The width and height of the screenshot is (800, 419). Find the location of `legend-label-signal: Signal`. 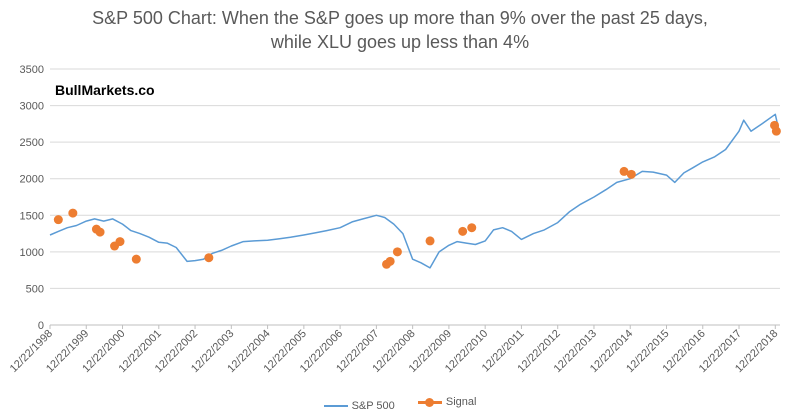

legend-label-signal: Signal is located at coordinates (461, 402).